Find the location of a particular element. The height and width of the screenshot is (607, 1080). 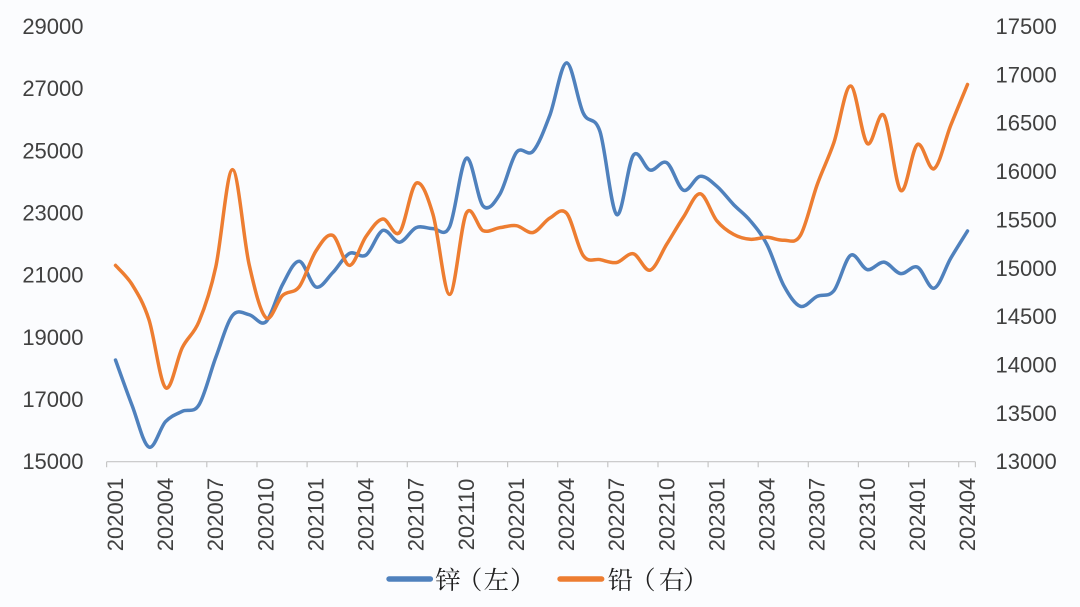

svg-text: 202401 is located at coordinates (917, 514).